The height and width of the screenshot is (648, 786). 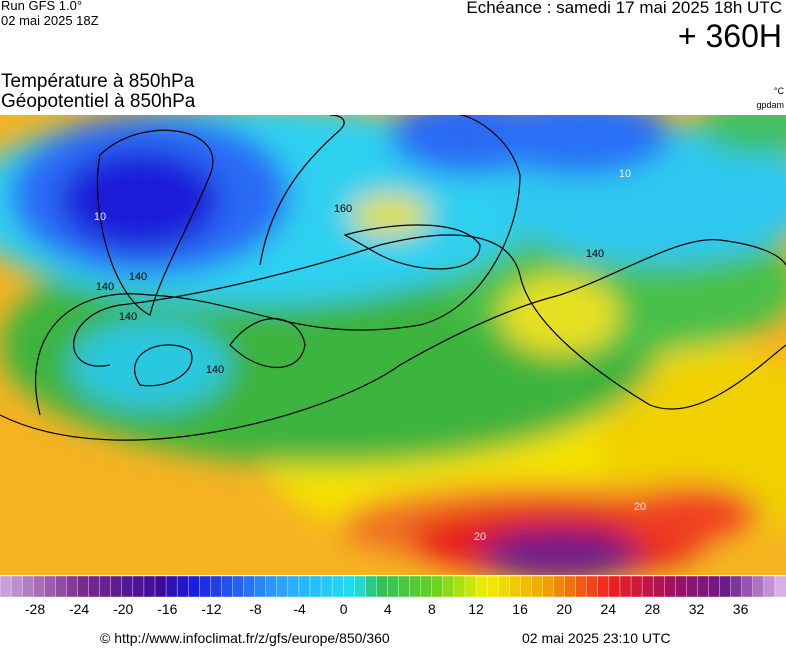 I want to click on colorbar-label: -12, so click(x=211, y=609).